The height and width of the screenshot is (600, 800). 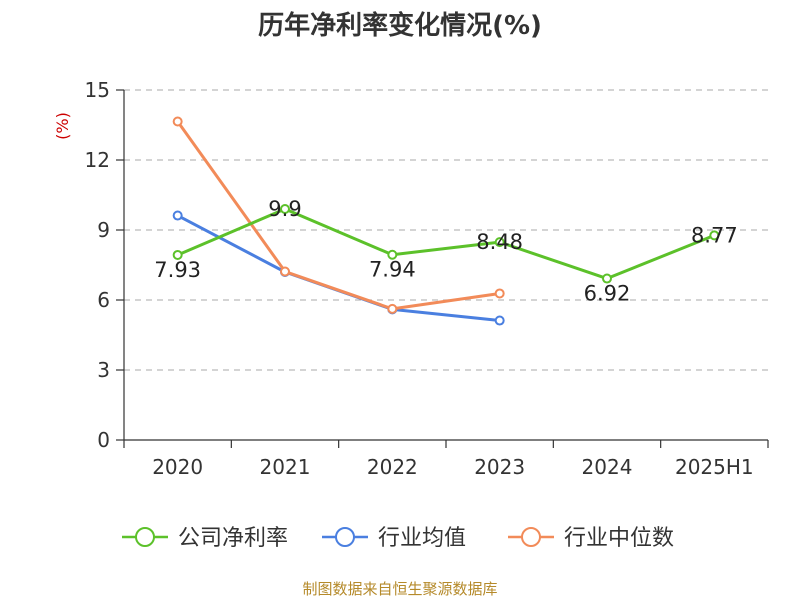 I want to click on data-label: 8.77, so click(x=714, y=235).